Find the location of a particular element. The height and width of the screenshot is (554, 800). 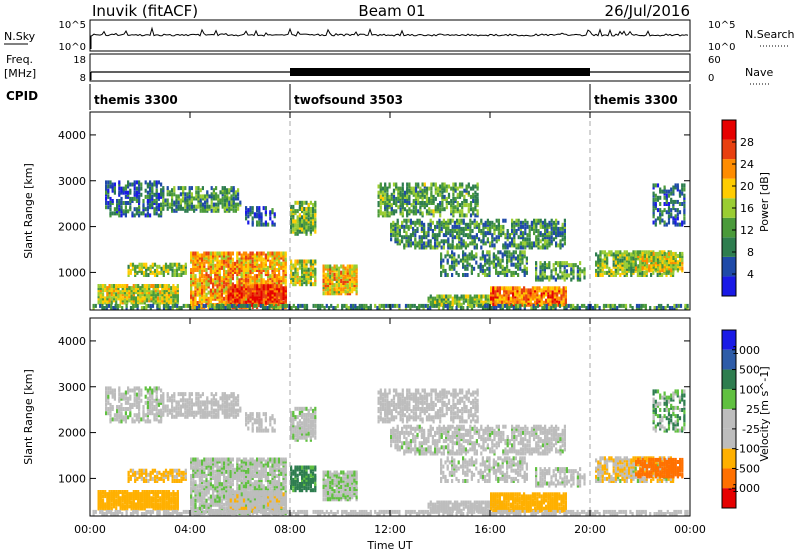

nsky-ytick-bottom: 10^0 is located at coordinates (72, 47).